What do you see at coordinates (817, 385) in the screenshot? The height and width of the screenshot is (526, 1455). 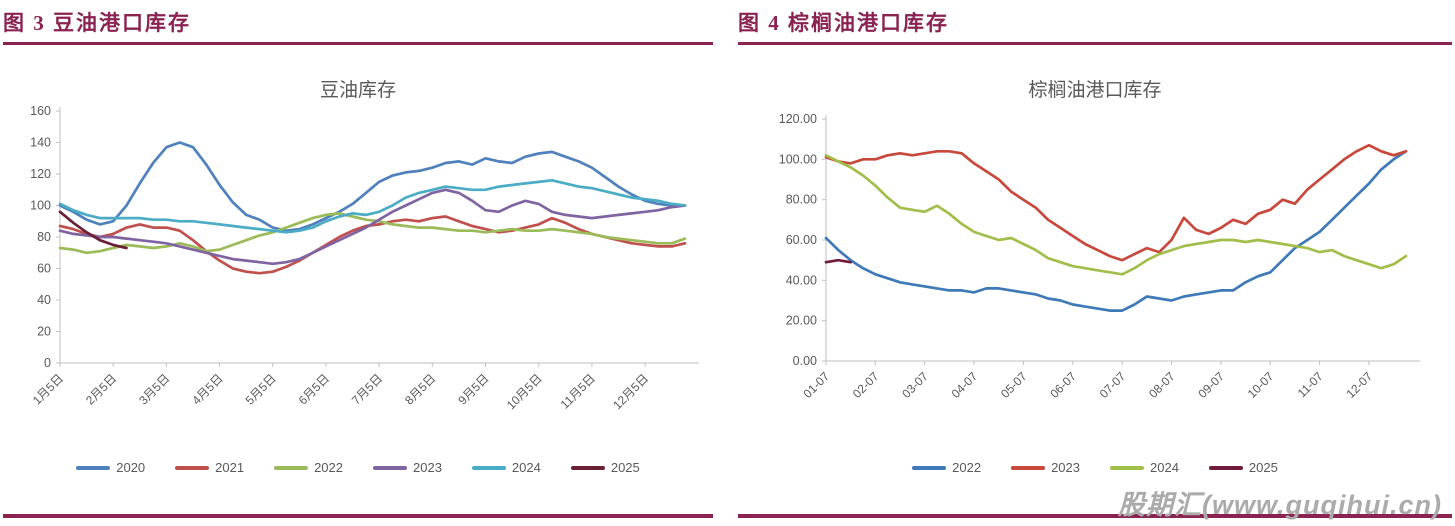 I see `x-axis-tick-label: 01-07` at bounding box center [817, 385].